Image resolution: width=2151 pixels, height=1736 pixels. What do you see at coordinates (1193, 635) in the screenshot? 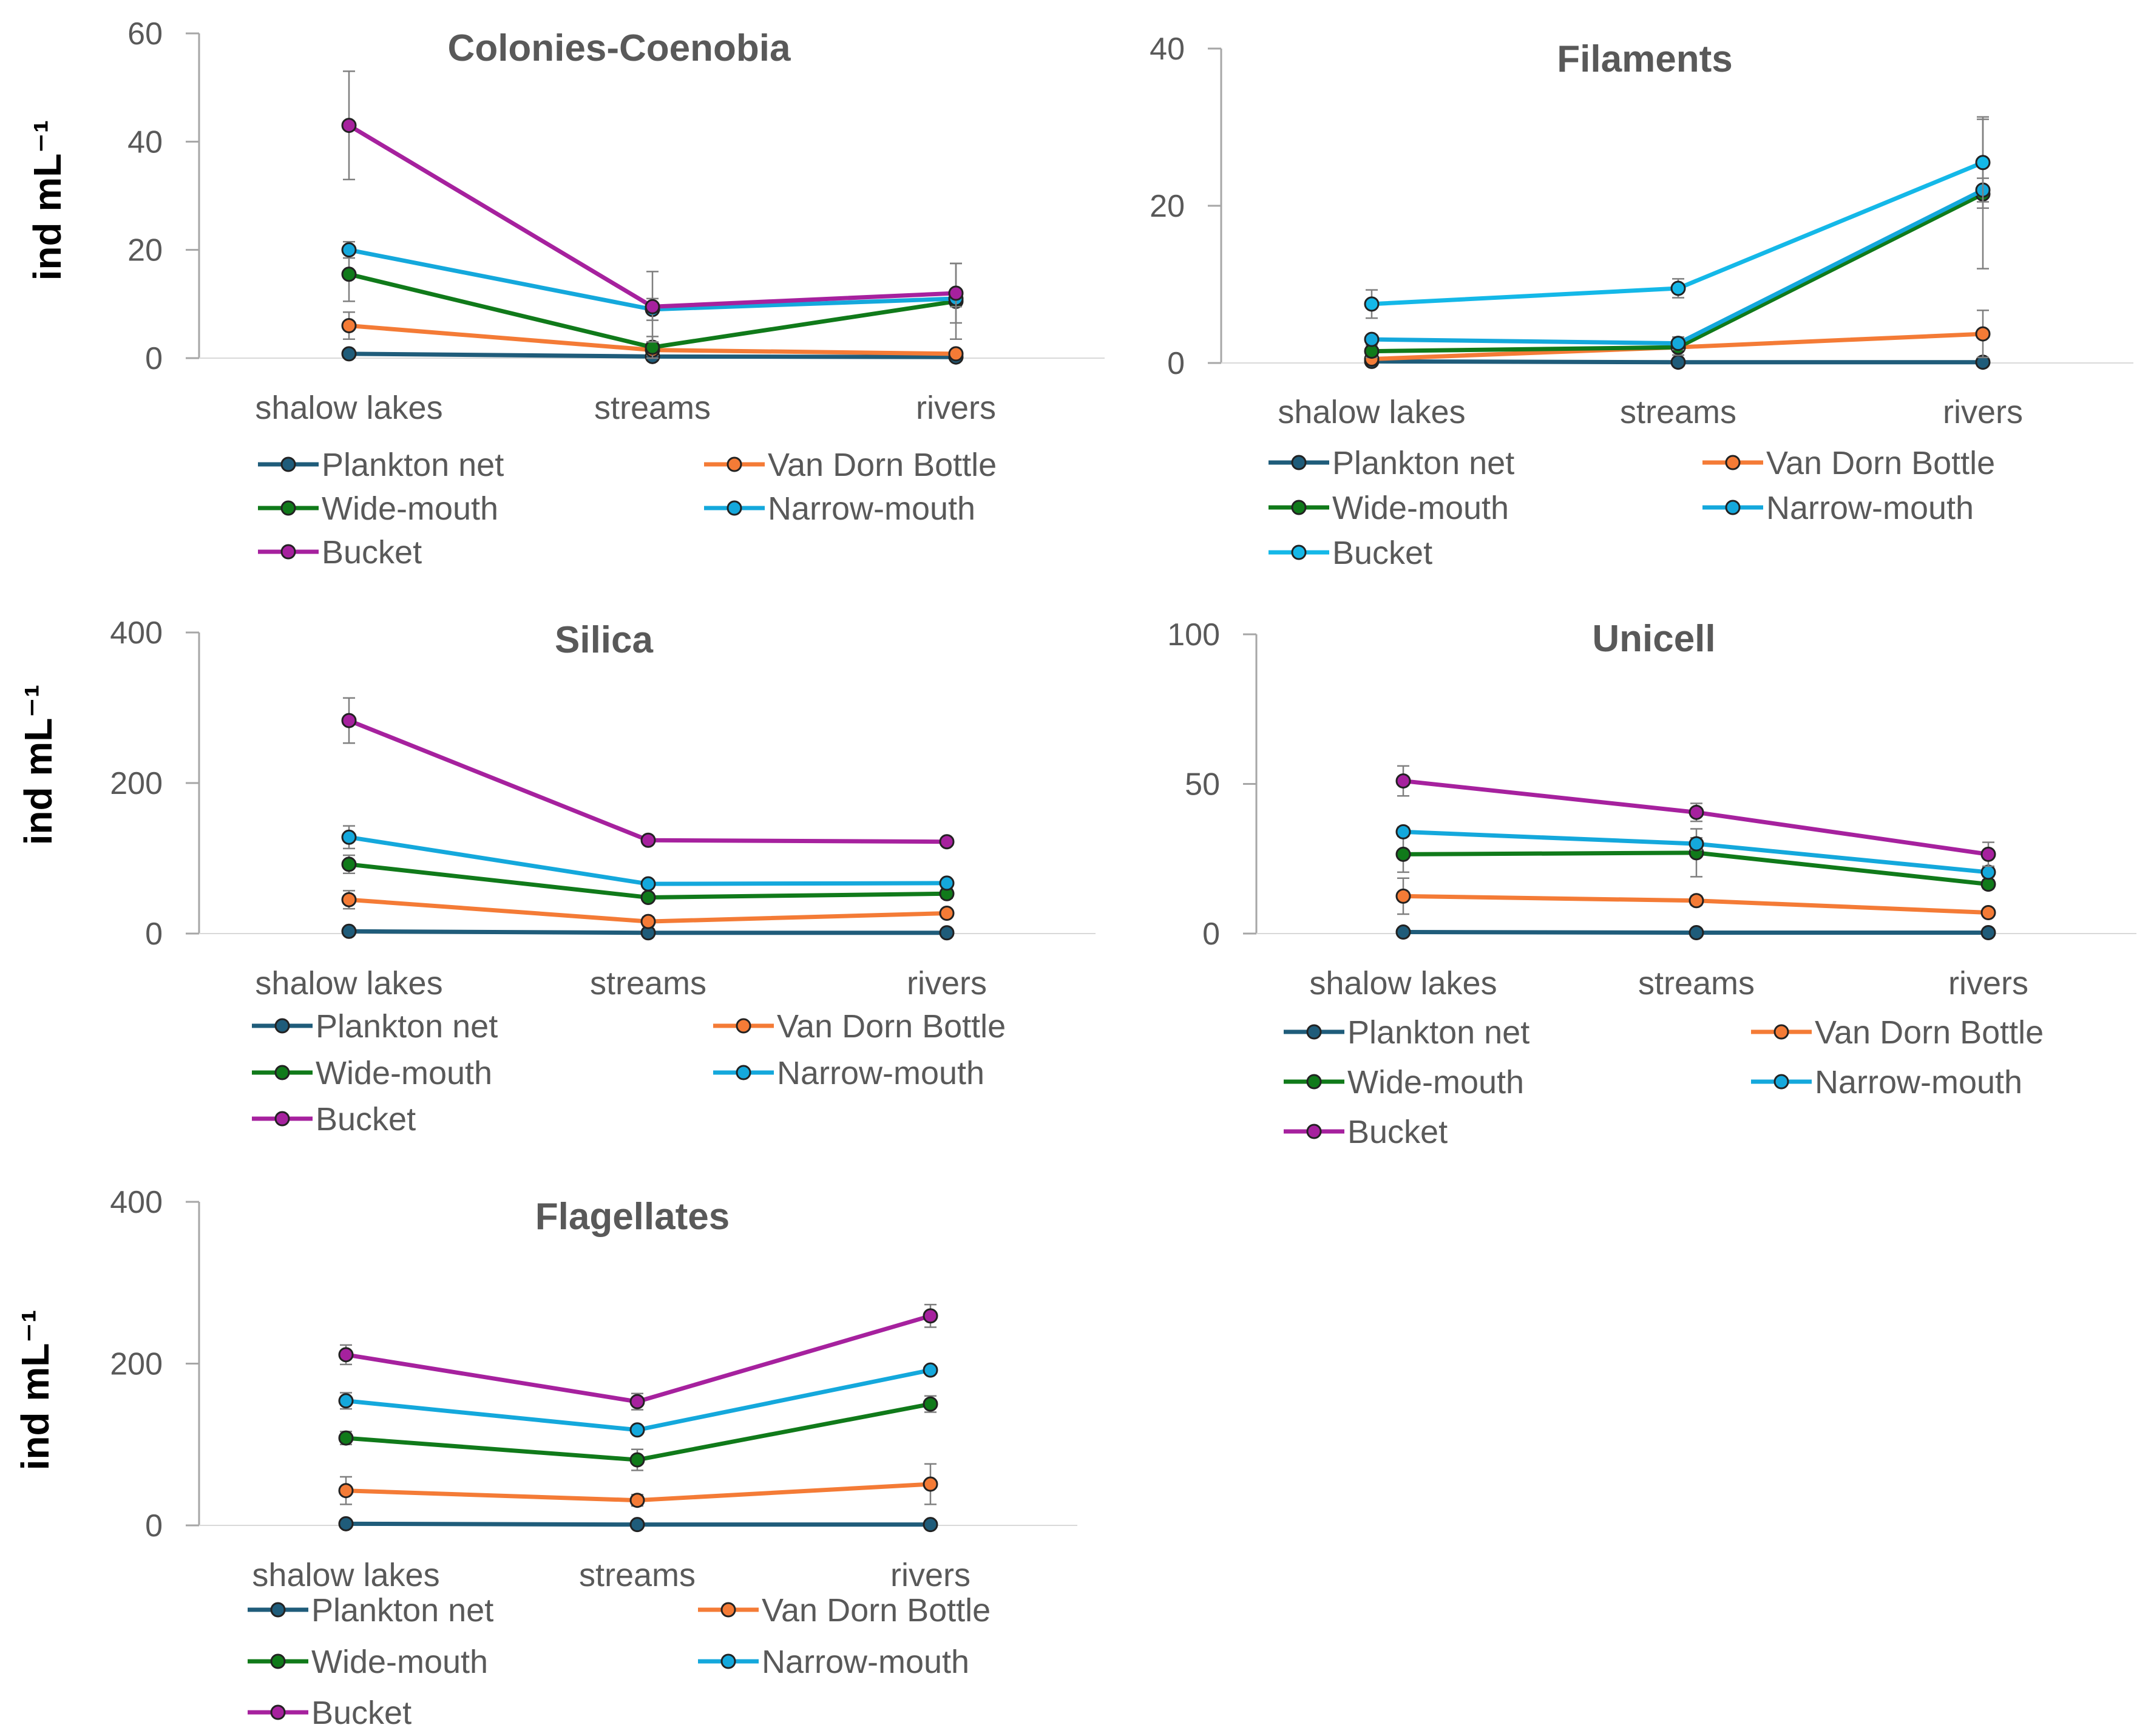
I see `y-tick-label: 100` at bounding box center [1193, 635].